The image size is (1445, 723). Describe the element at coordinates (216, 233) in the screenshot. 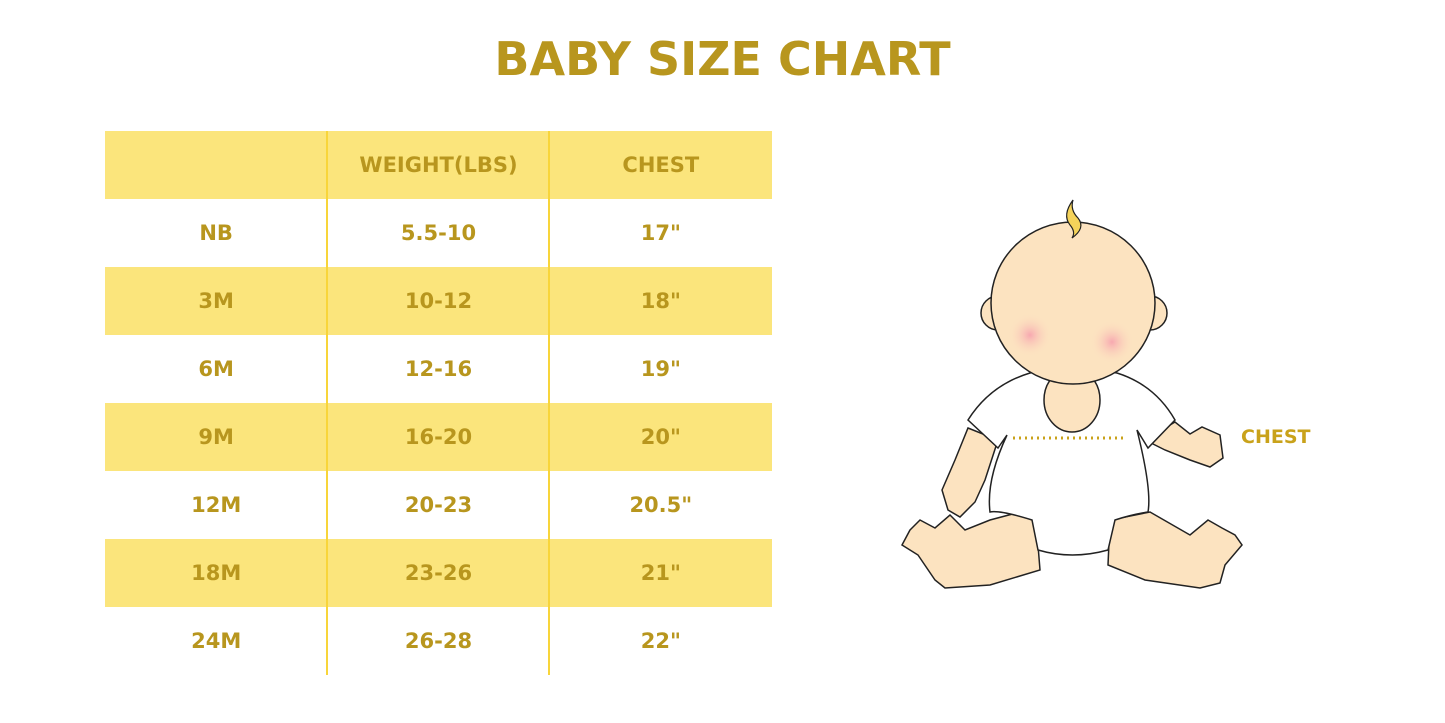

I see `cell-size: NB` at that location.